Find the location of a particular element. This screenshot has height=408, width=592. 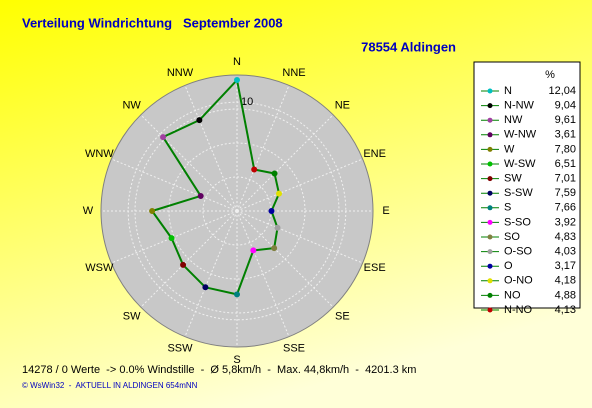

axis-label: SW is located at coordinates (132, 316).